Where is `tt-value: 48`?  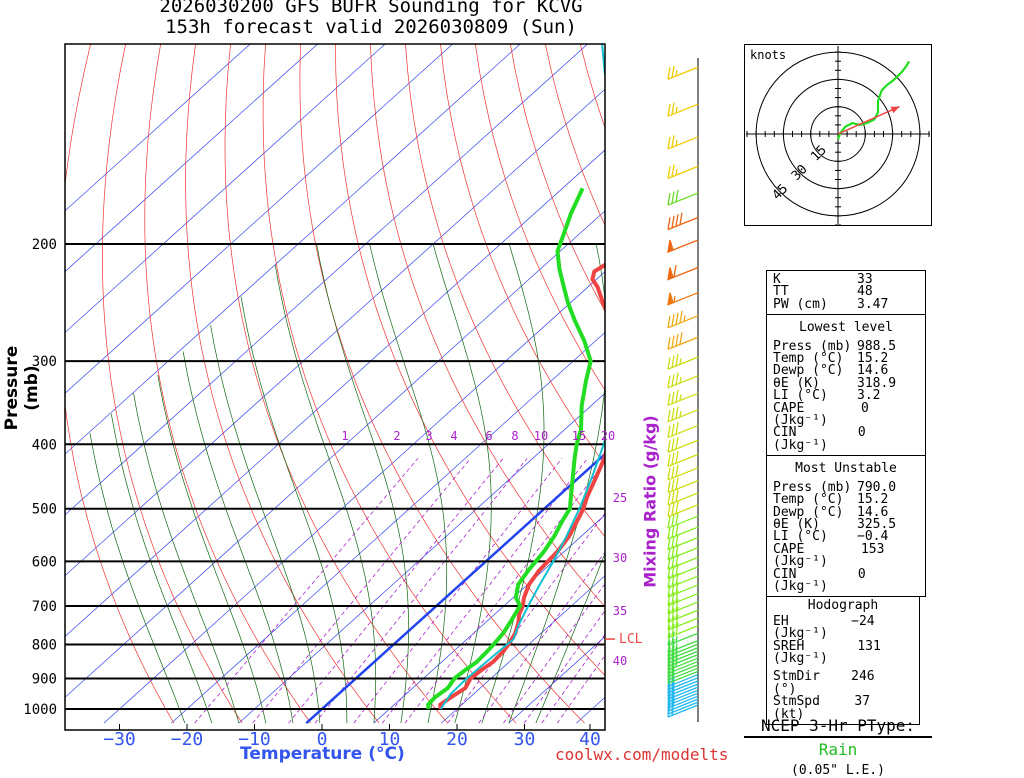 tt-value: 48 is located at coordinates (865, 292).